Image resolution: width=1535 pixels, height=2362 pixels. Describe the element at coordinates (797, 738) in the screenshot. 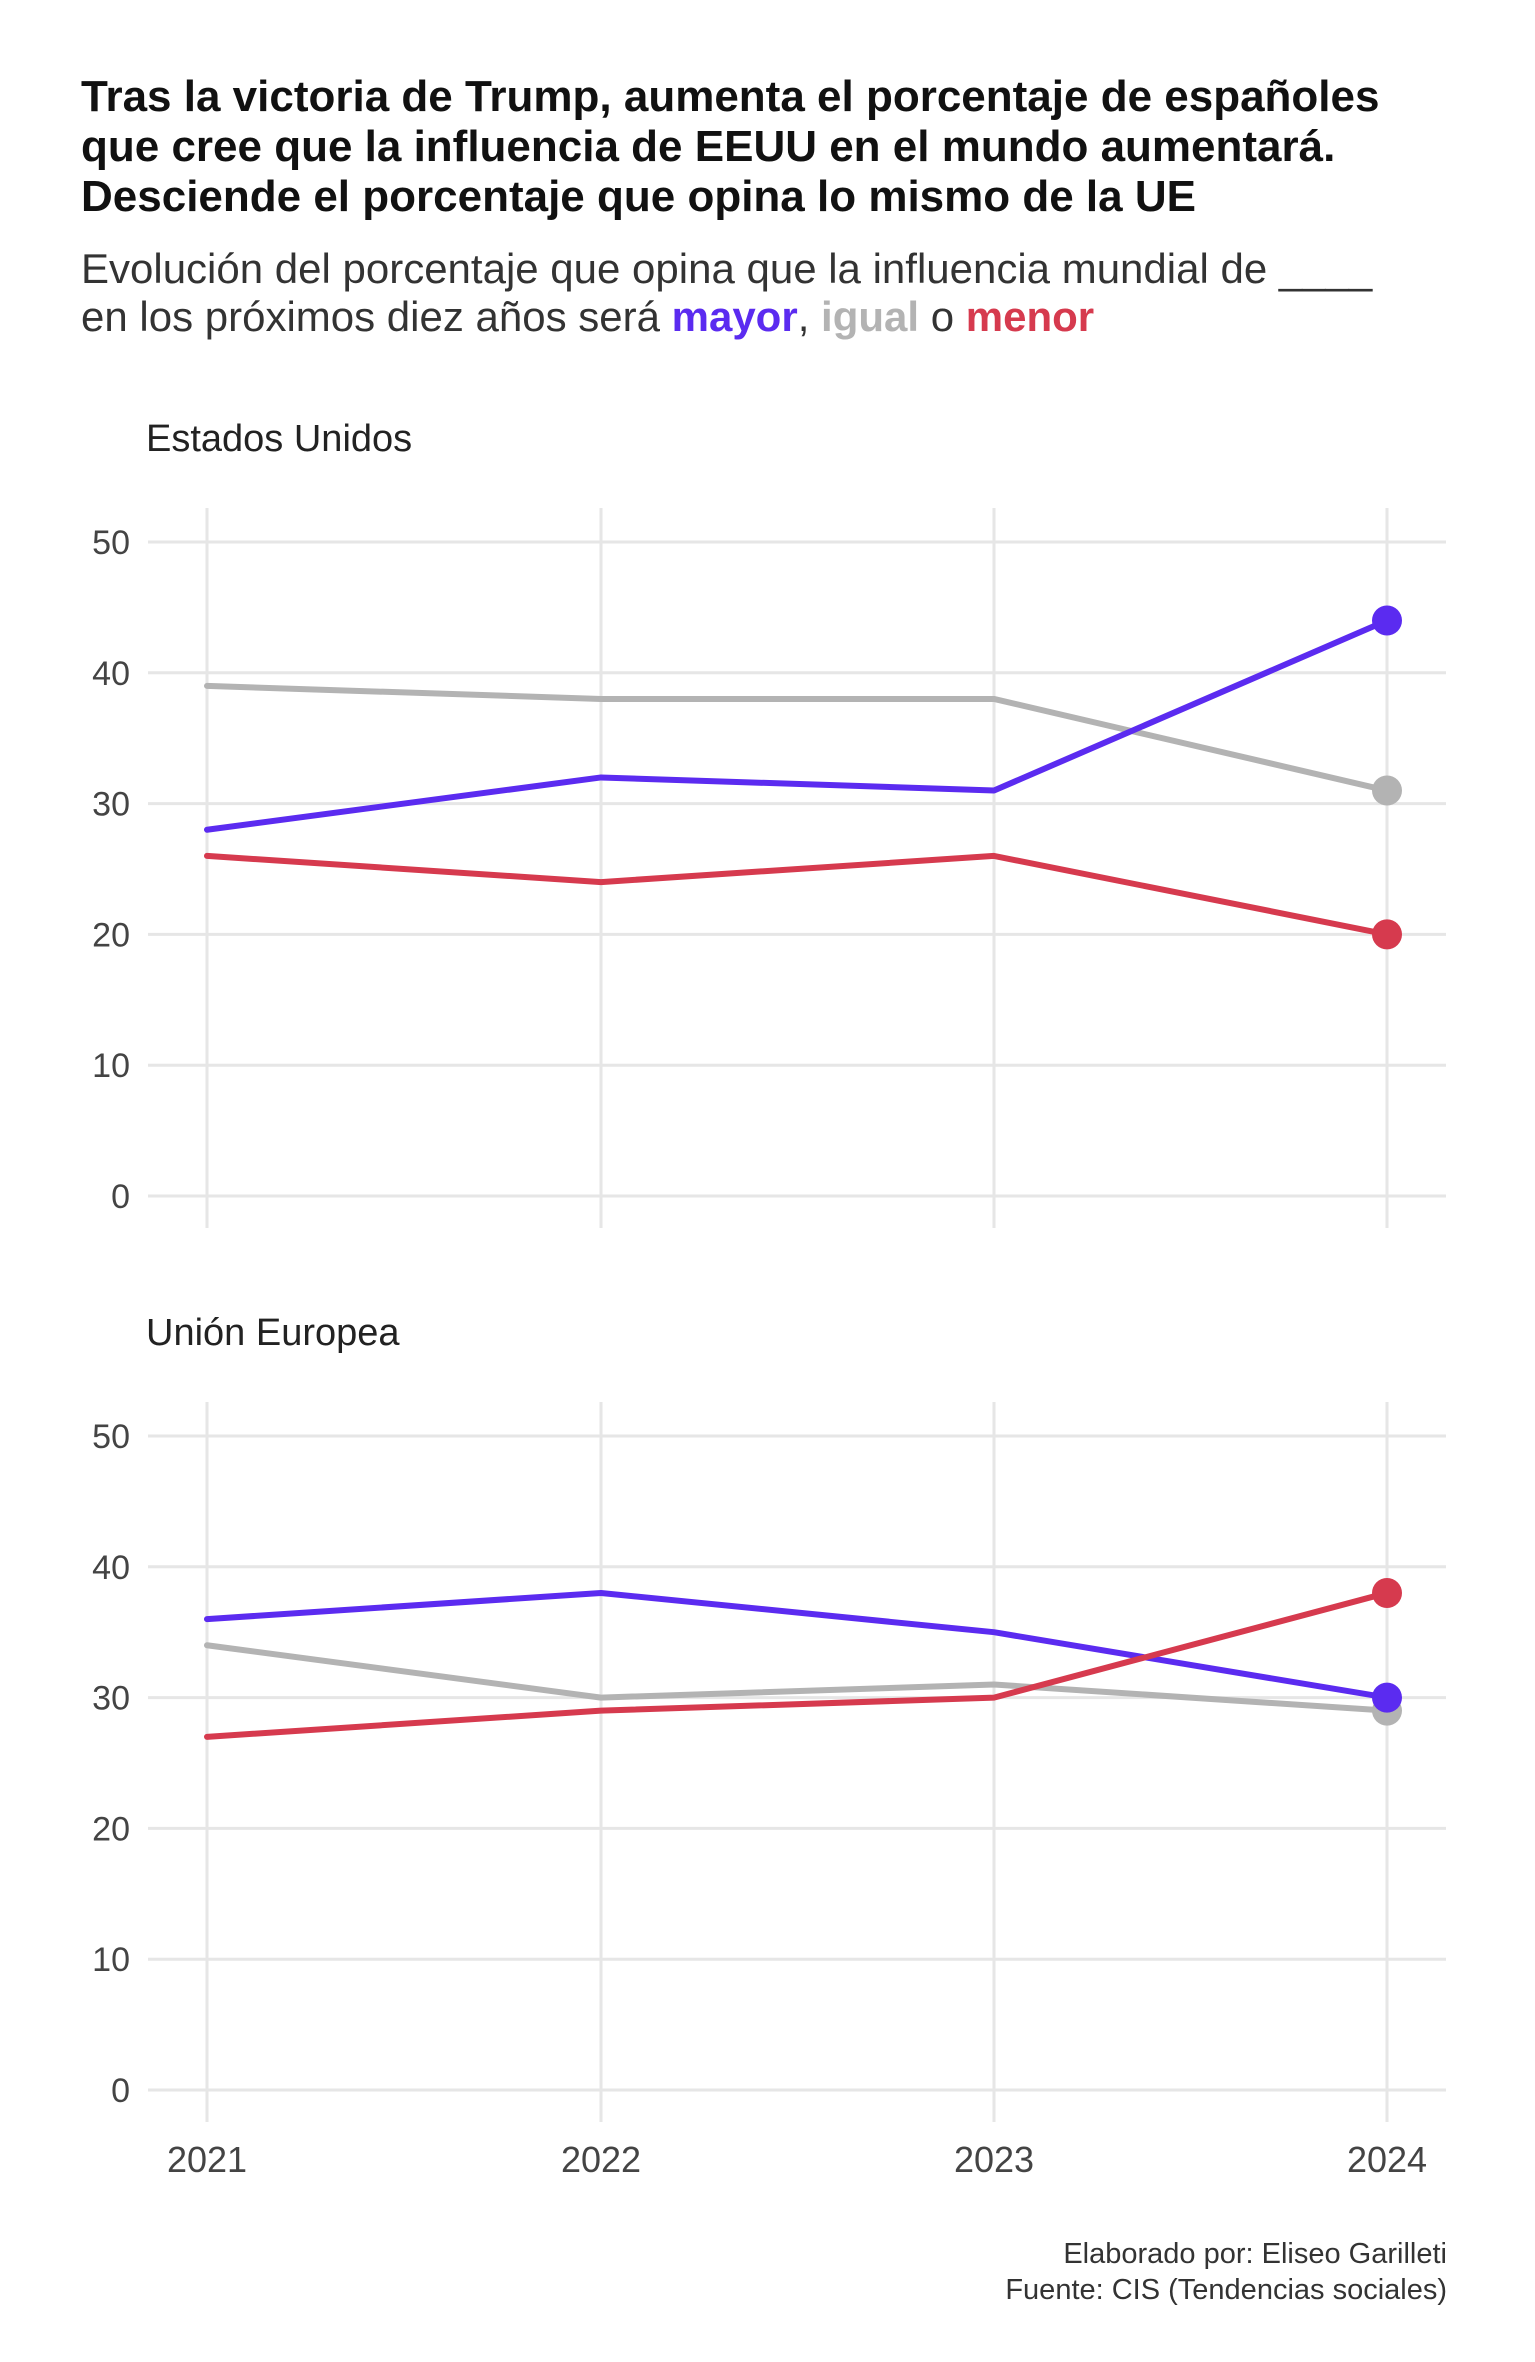

I see `series-line-eeuu-igual` at that location.